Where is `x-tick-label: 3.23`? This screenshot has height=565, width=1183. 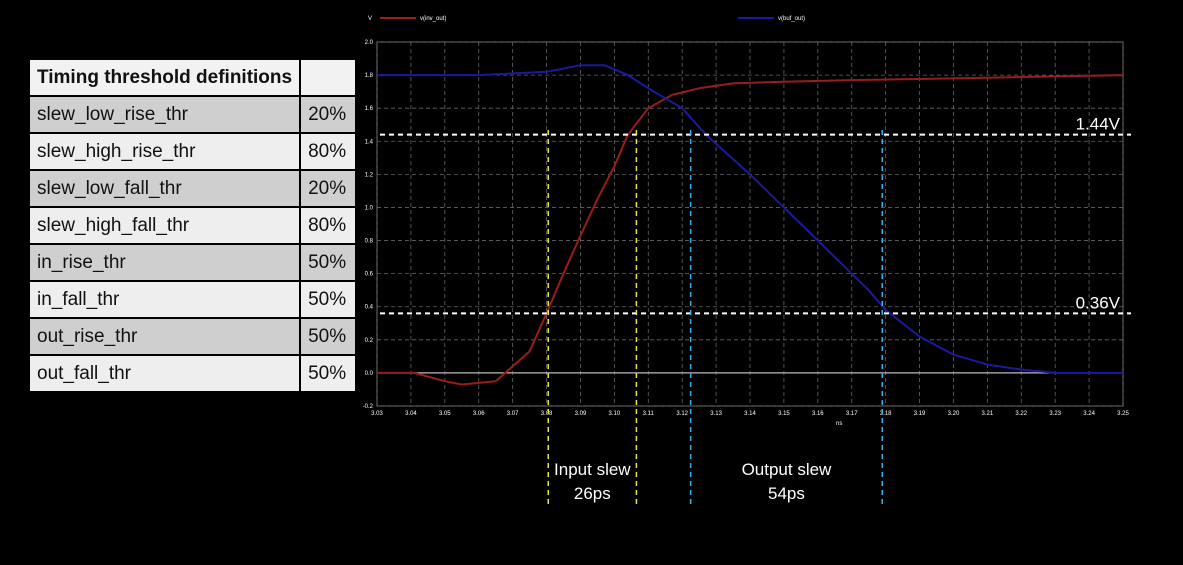
x-tick-label: 3.23 is located at coordinates (1055, 414).